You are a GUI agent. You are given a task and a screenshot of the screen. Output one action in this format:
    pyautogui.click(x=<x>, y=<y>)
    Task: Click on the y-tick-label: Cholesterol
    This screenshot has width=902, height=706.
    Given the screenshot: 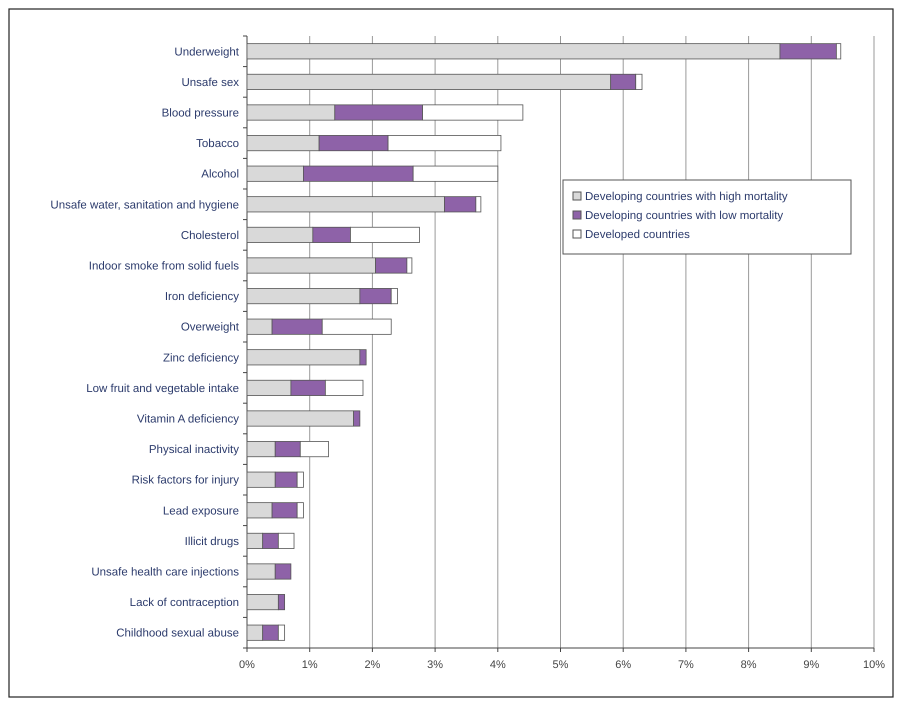 What is the action you would take?
    pyautogui.click(x=209, y=236)
    